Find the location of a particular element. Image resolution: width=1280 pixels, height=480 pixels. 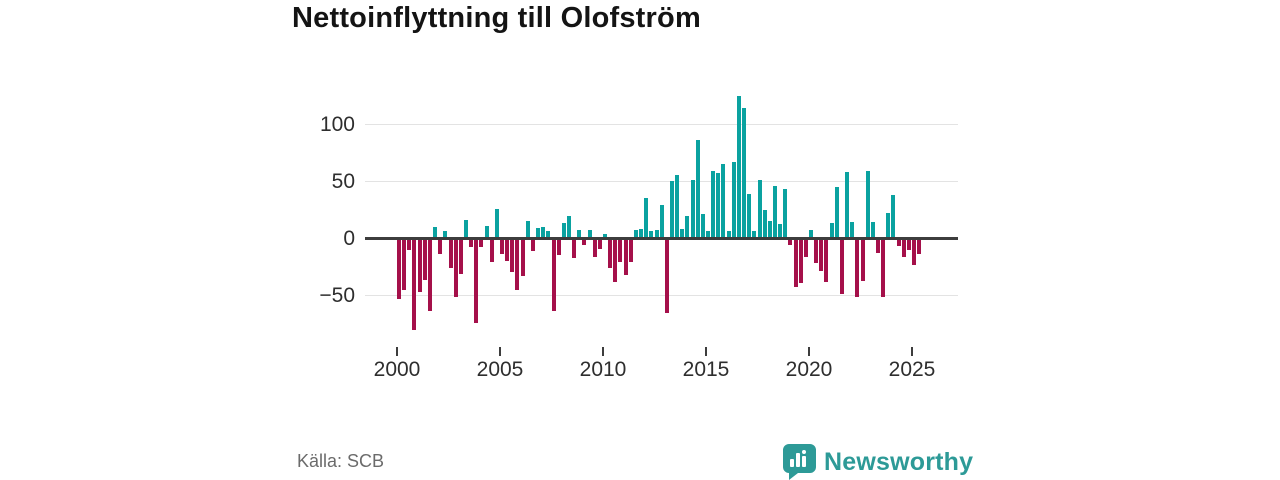

x-axis-label: 2020 is located at coordinates (809, 369).